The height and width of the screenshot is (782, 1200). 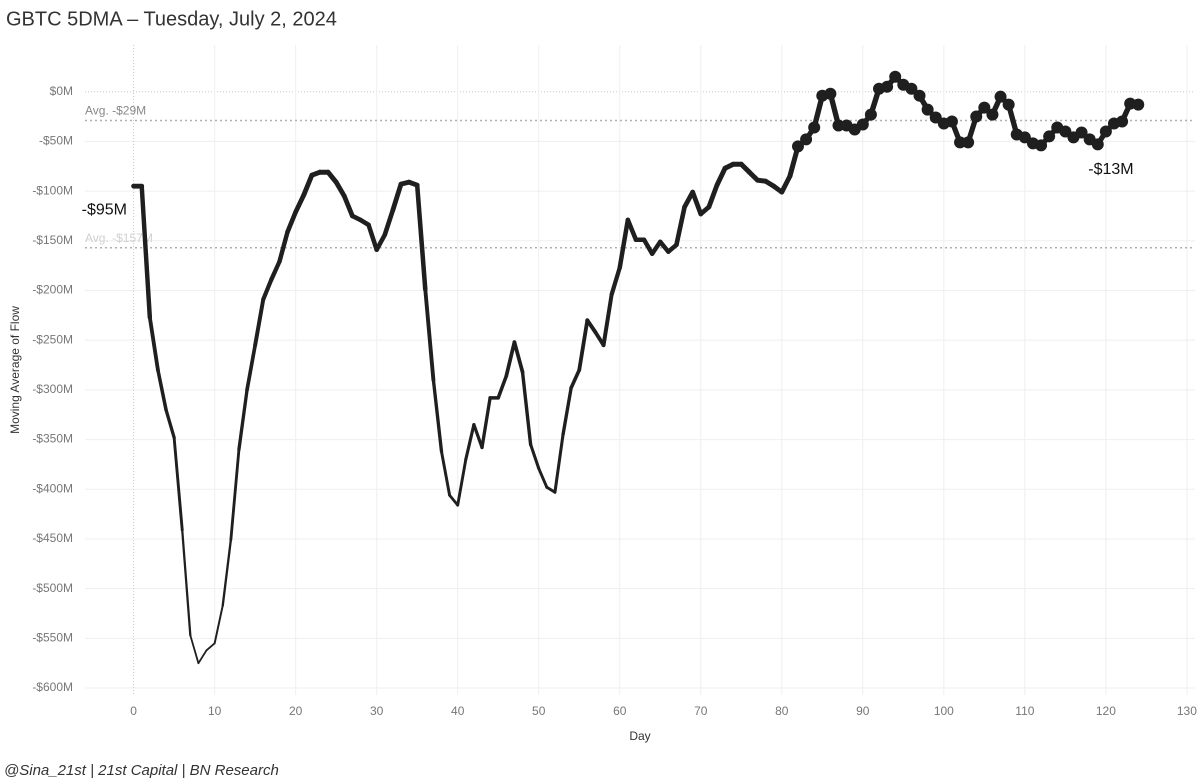 I want to click on x-tick-label: 70, so click(x=701, y=711).